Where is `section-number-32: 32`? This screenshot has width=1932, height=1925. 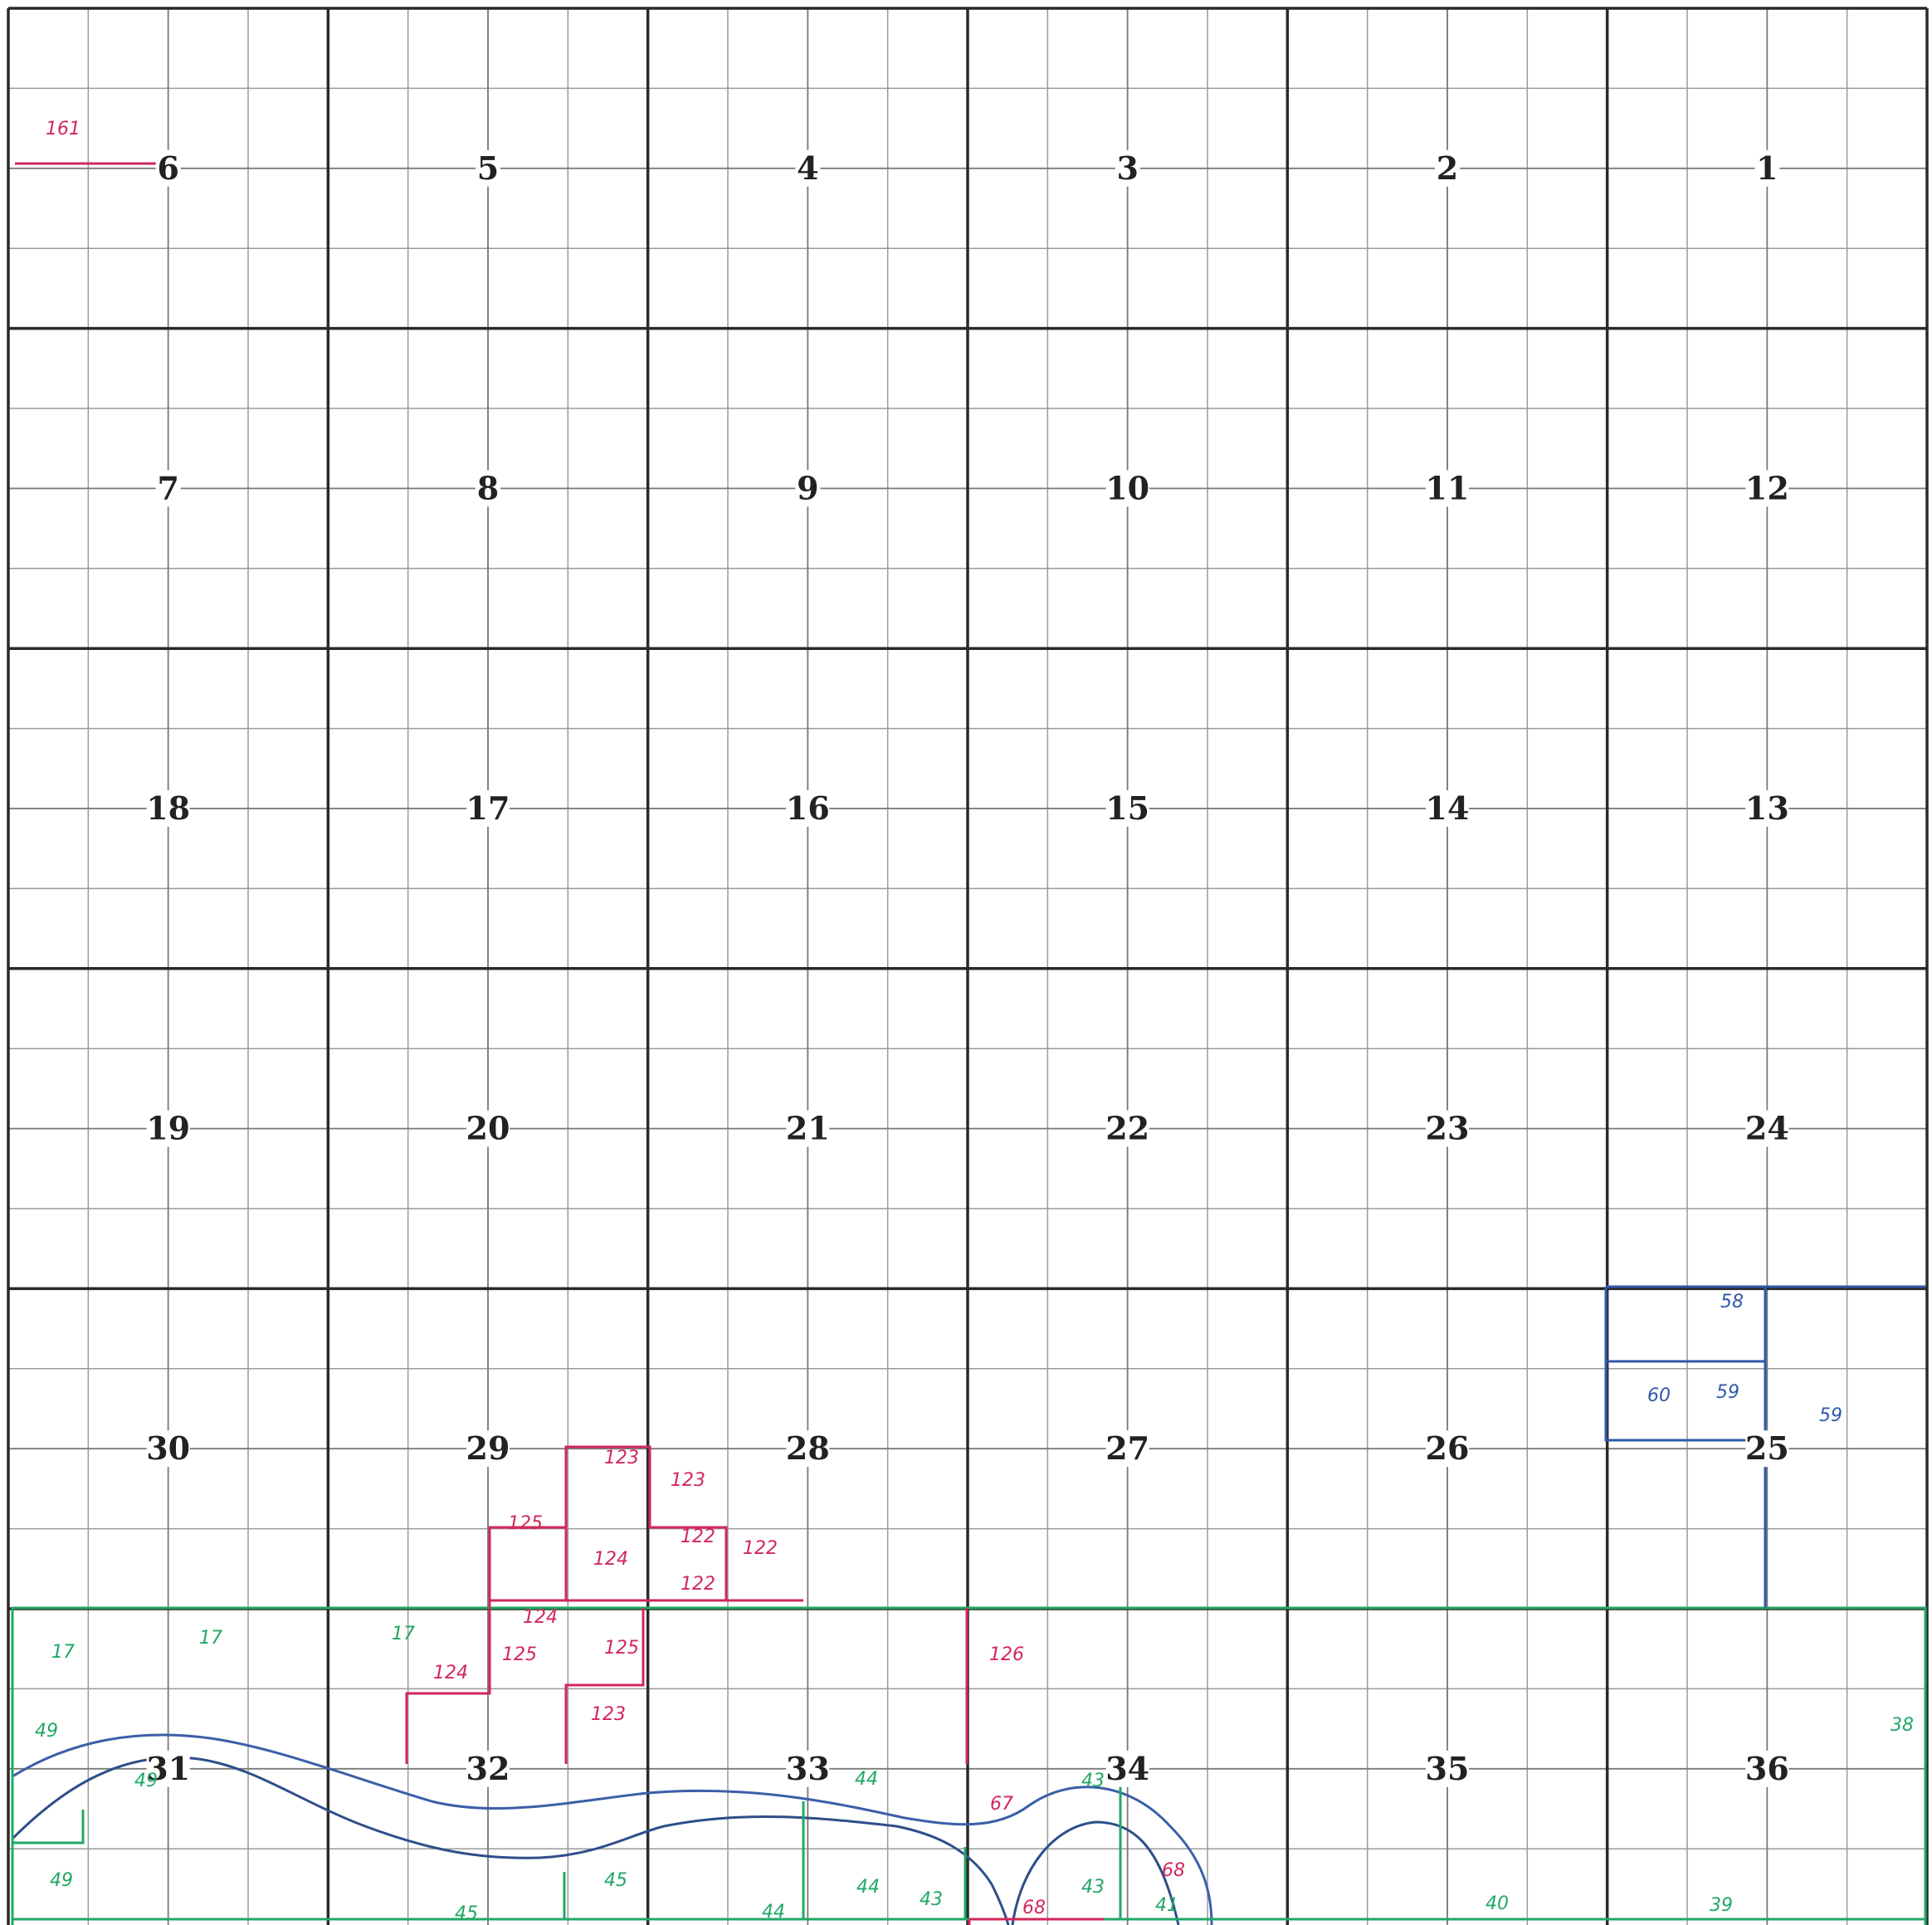 section-number-32: 32 is located at coordinates (488, 1768).